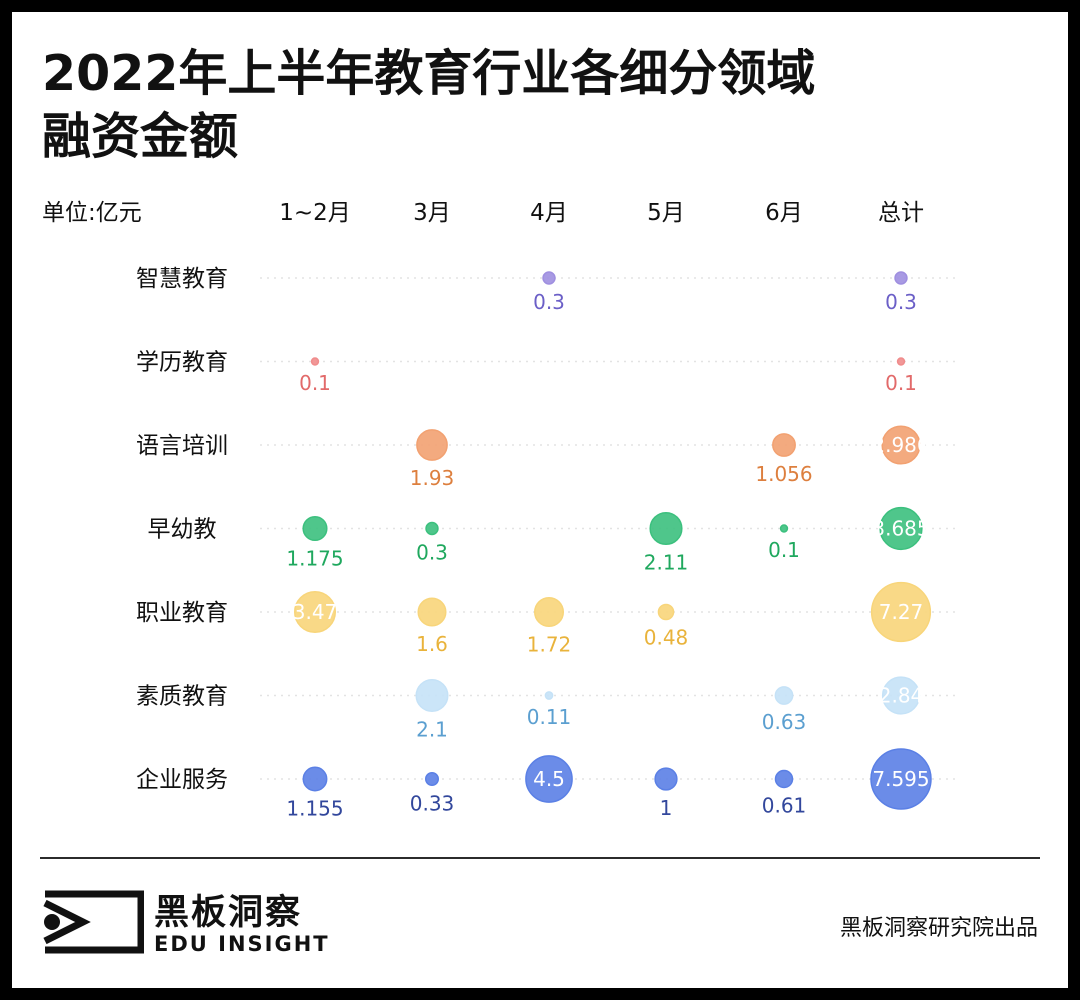 The image size is (1080, 1000). What do you see at coordinates (182, 613) in the screenshot?
I see `row-label: 职业教育` at bounding box center [182, 613].